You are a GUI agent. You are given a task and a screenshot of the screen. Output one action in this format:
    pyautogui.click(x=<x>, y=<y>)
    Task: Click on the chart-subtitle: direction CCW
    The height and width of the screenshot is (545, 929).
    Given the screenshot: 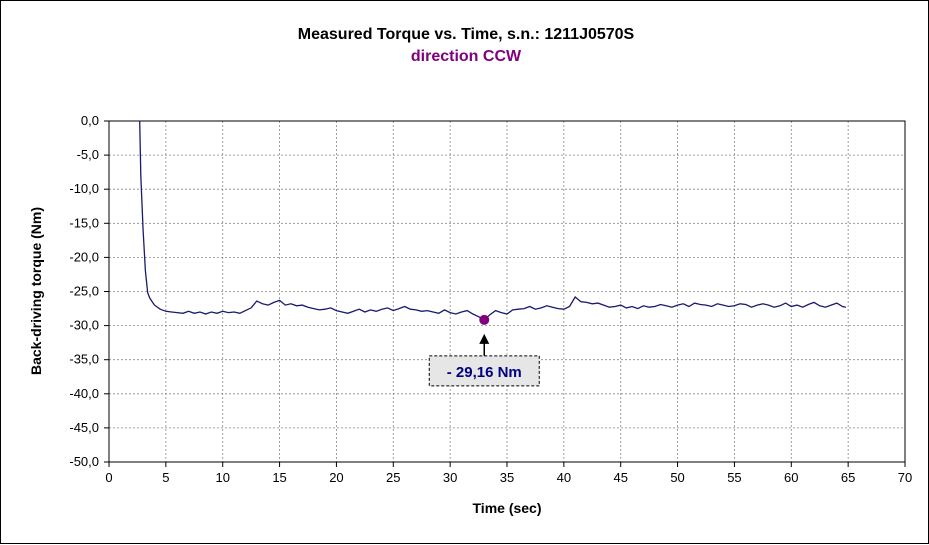 What is the action you would take?
    pyautogui.click(x=466, y=56)
    